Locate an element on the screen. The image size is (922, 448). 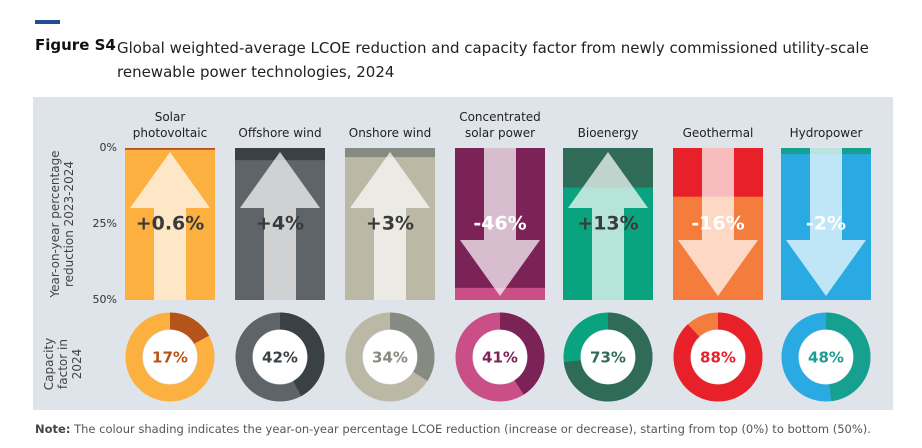
accent-bar is located at coordinates (47, 22).